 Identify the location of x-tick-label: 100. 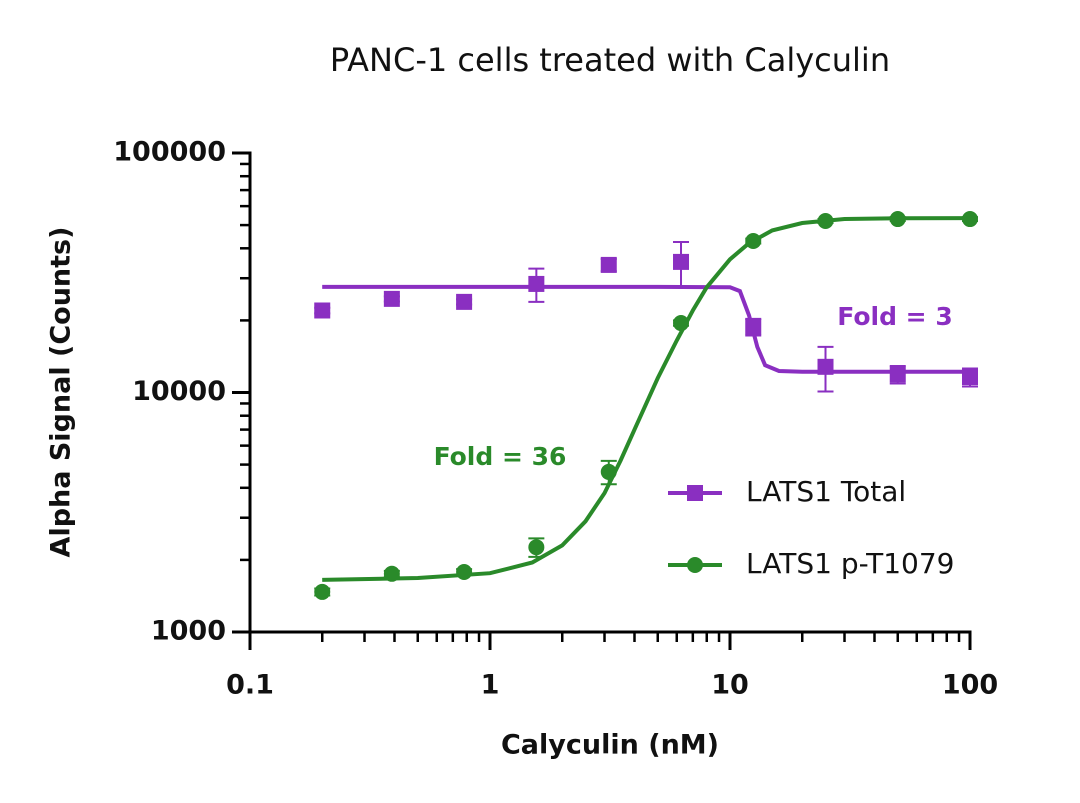
(970, 685).